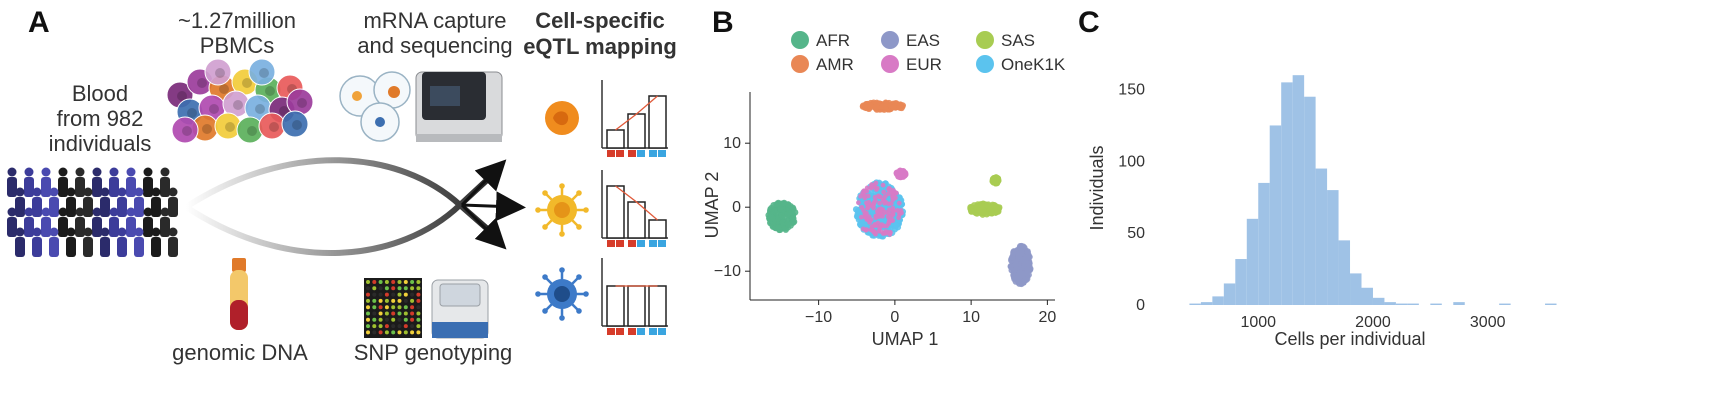  Describe the element at coordinates (1020, 265) in the screenshot. I see `umap-cluster-eas` at that location.